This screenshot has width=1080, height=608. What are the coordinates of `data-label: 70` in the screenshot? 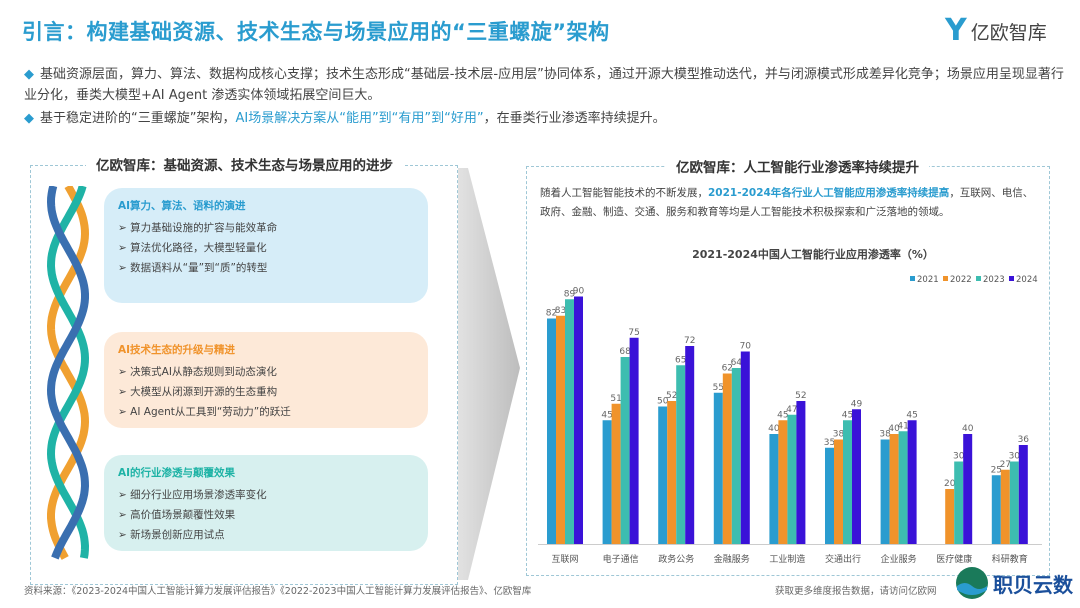 It's located at (746, 347).